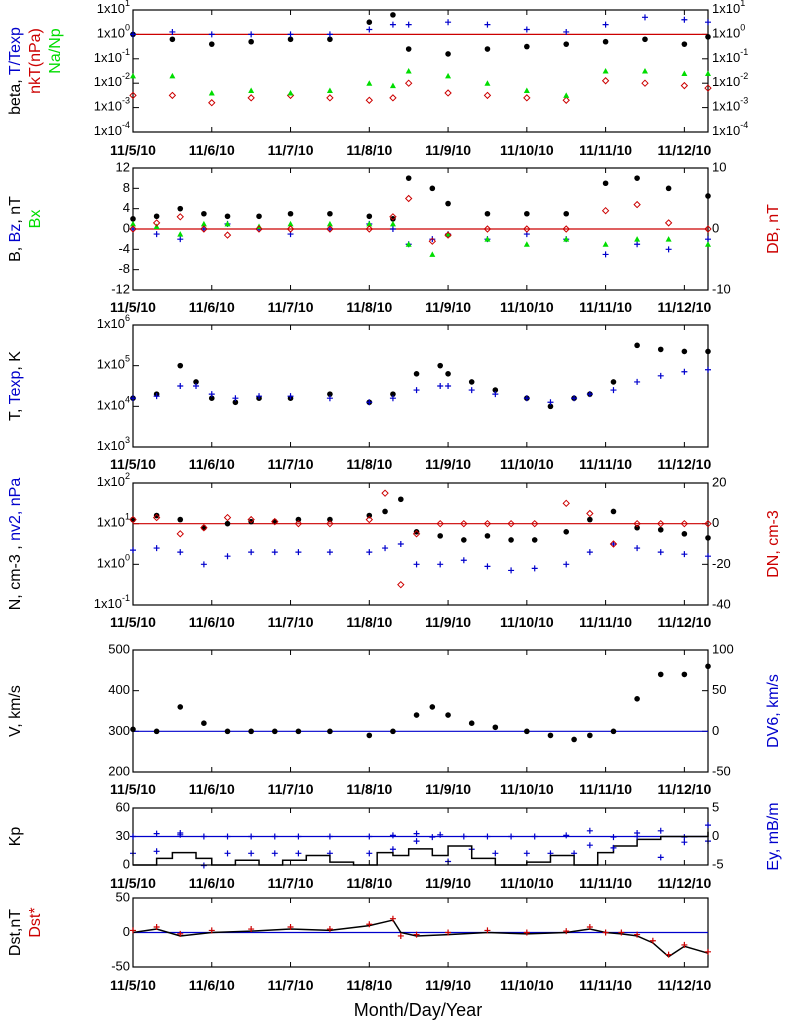 Image resolution: width=791 pixels, height=1024 pixels. Describe the element at coordinates (124, 248) in the screenshot. I see `panel-1-left-tick-label-2: -4` at that location.